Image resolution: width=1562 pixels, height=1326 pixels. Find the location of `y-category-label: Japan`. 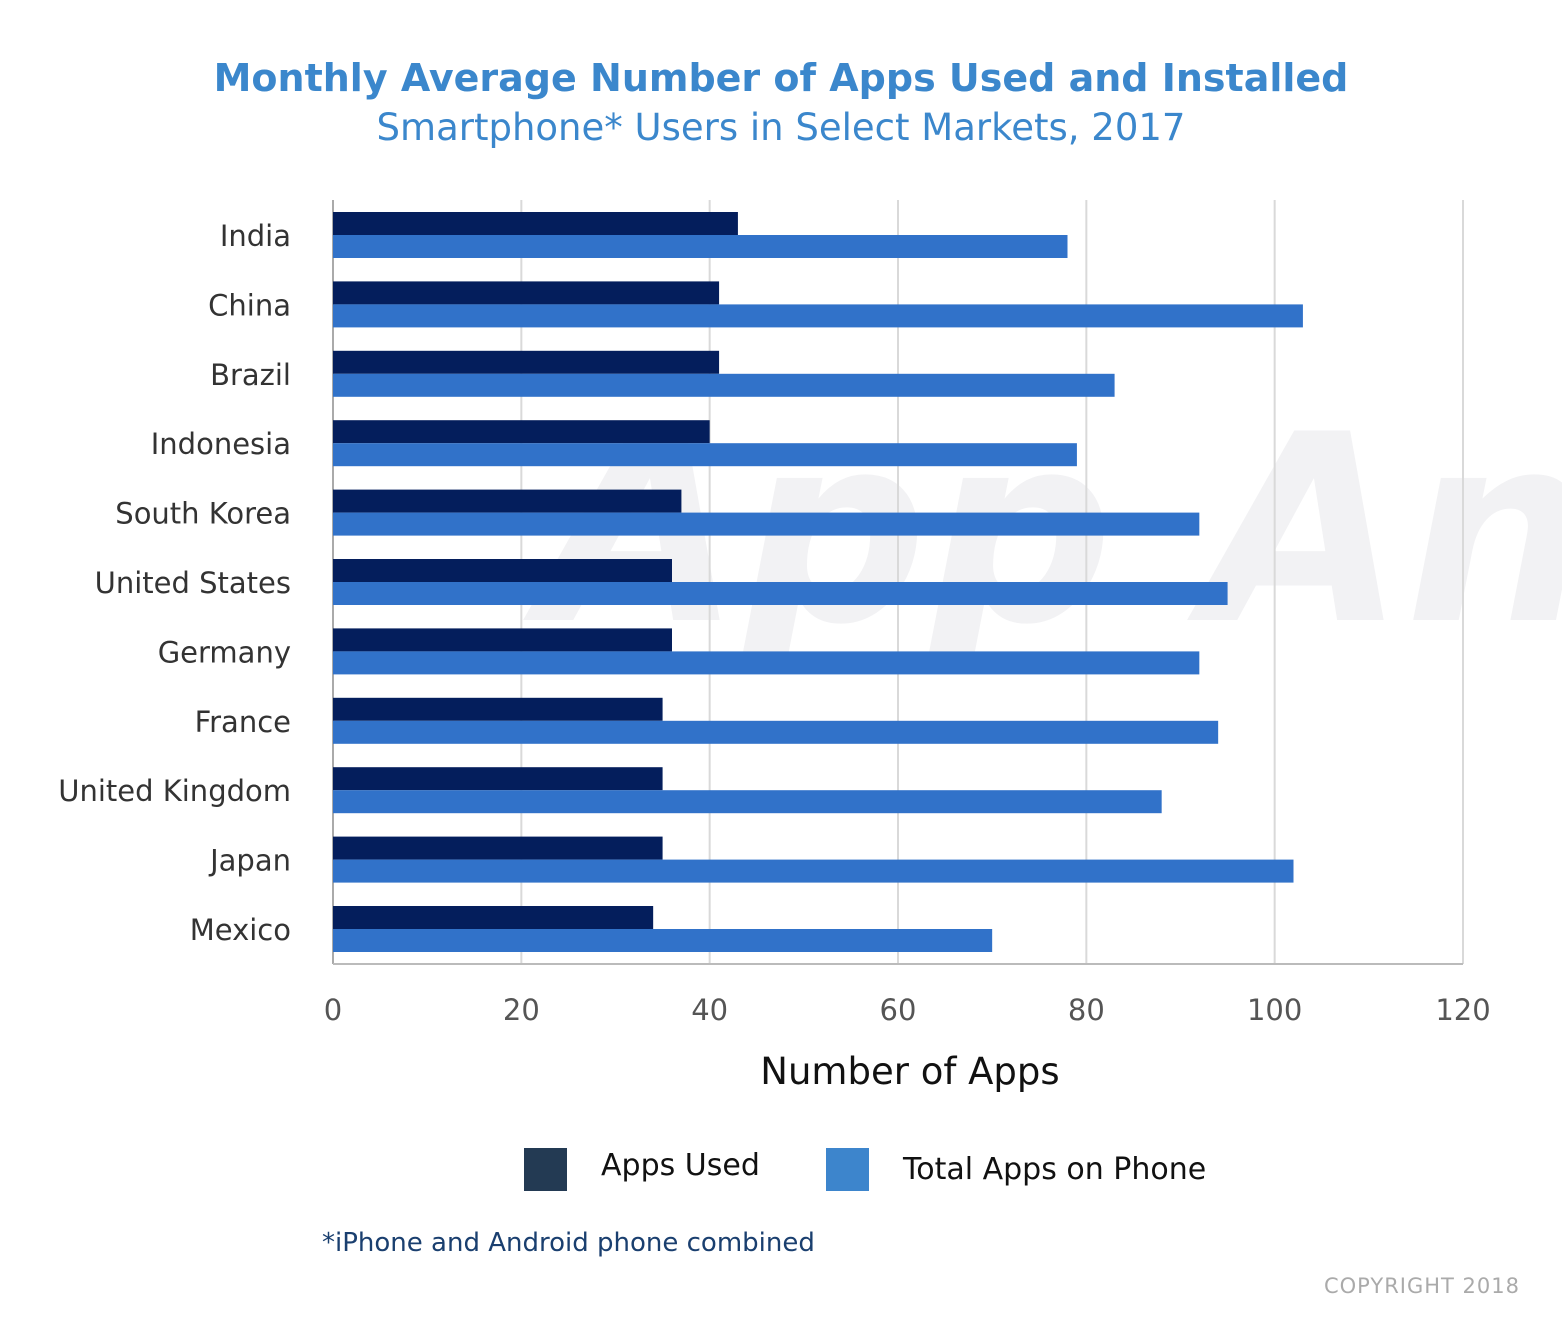

y-category-label: Japan is located at coordinates (249, 861).